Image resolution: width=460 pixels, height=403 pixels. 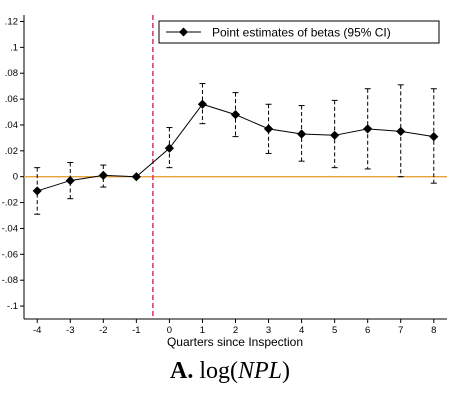 I want to click on x-tick-label: 3, so click(x=268, y=330).